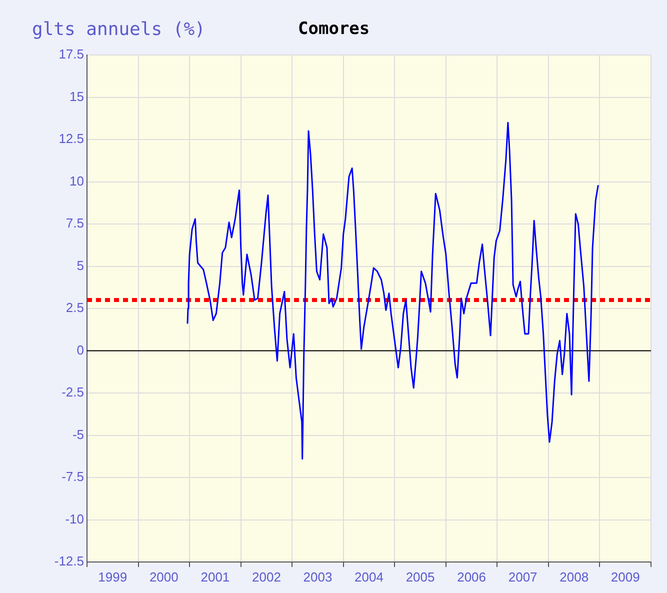  I want to click on x-tick-label: 2001, so click(215, 576).